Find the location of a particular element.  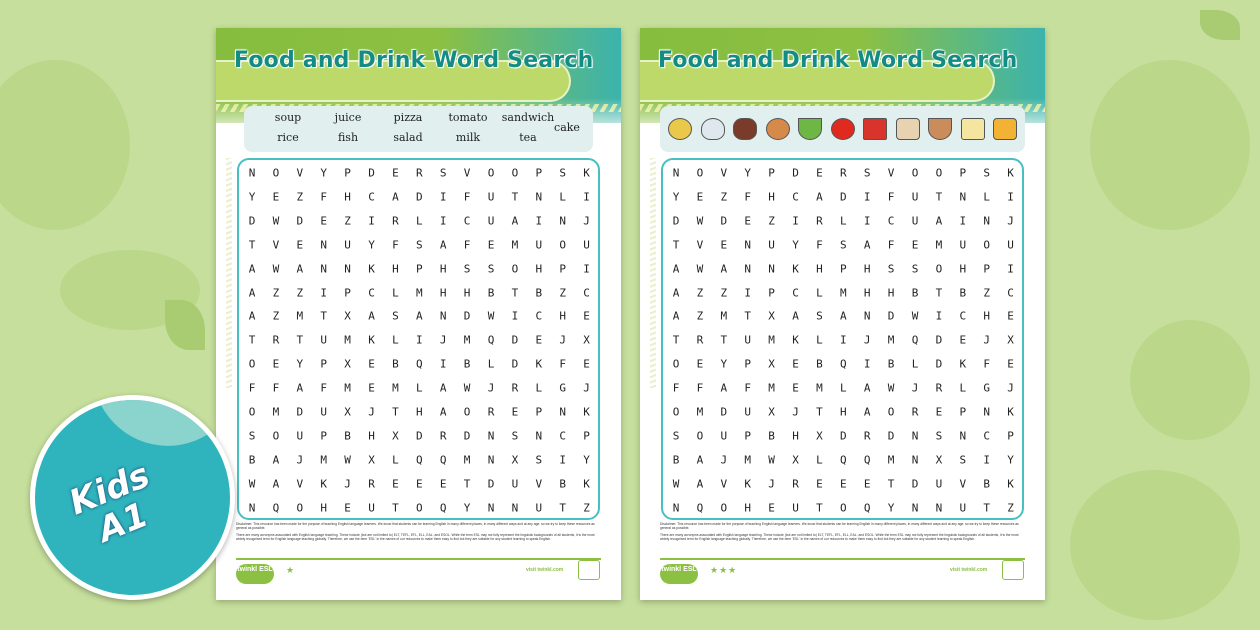

difficulty-stars: ★★★ is located at coordinates (724, 571).